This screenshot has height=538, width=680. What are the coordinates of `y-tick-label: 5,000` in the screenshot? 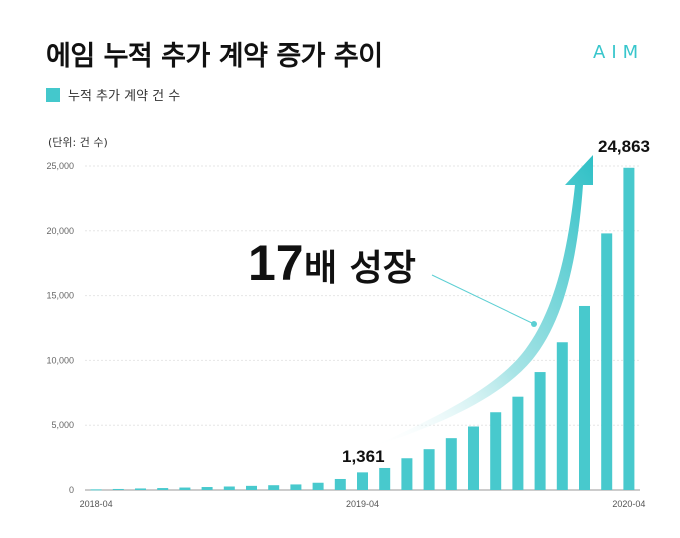 It's located at (62, 425).